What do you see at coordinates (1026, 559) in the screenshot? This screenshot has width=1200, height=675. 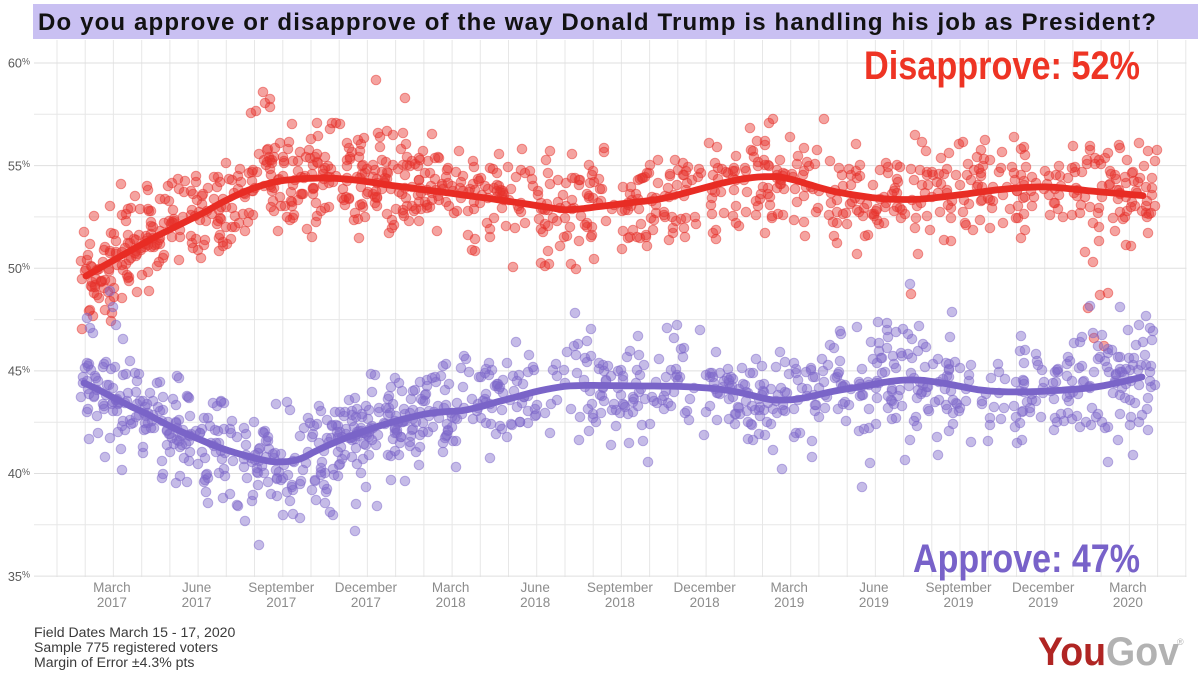 I see `svg-text: Approve: 47%` at bounding box center [1026, 559].